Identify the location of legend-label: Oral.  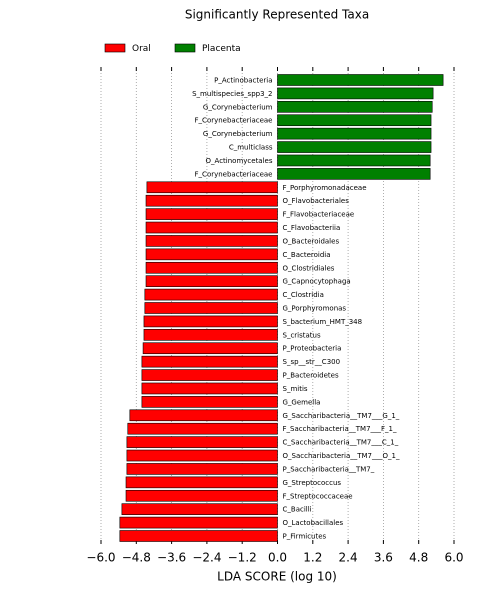
(141, 49).